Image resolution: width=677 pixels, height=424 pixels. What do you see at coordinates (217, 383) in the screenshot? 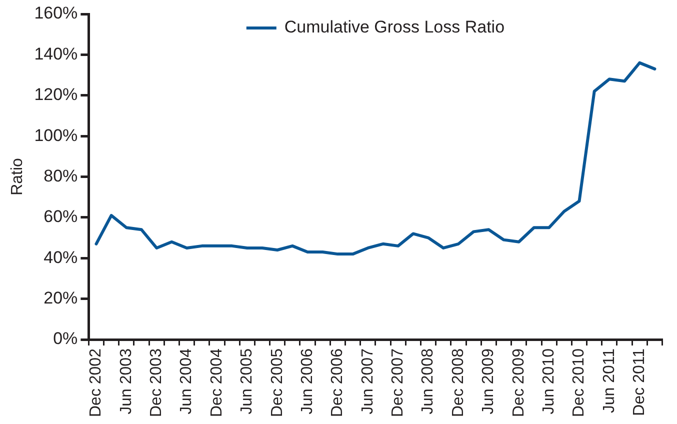
I see `x-tick-label: Dec 2004` at bounding box center [217, 383].